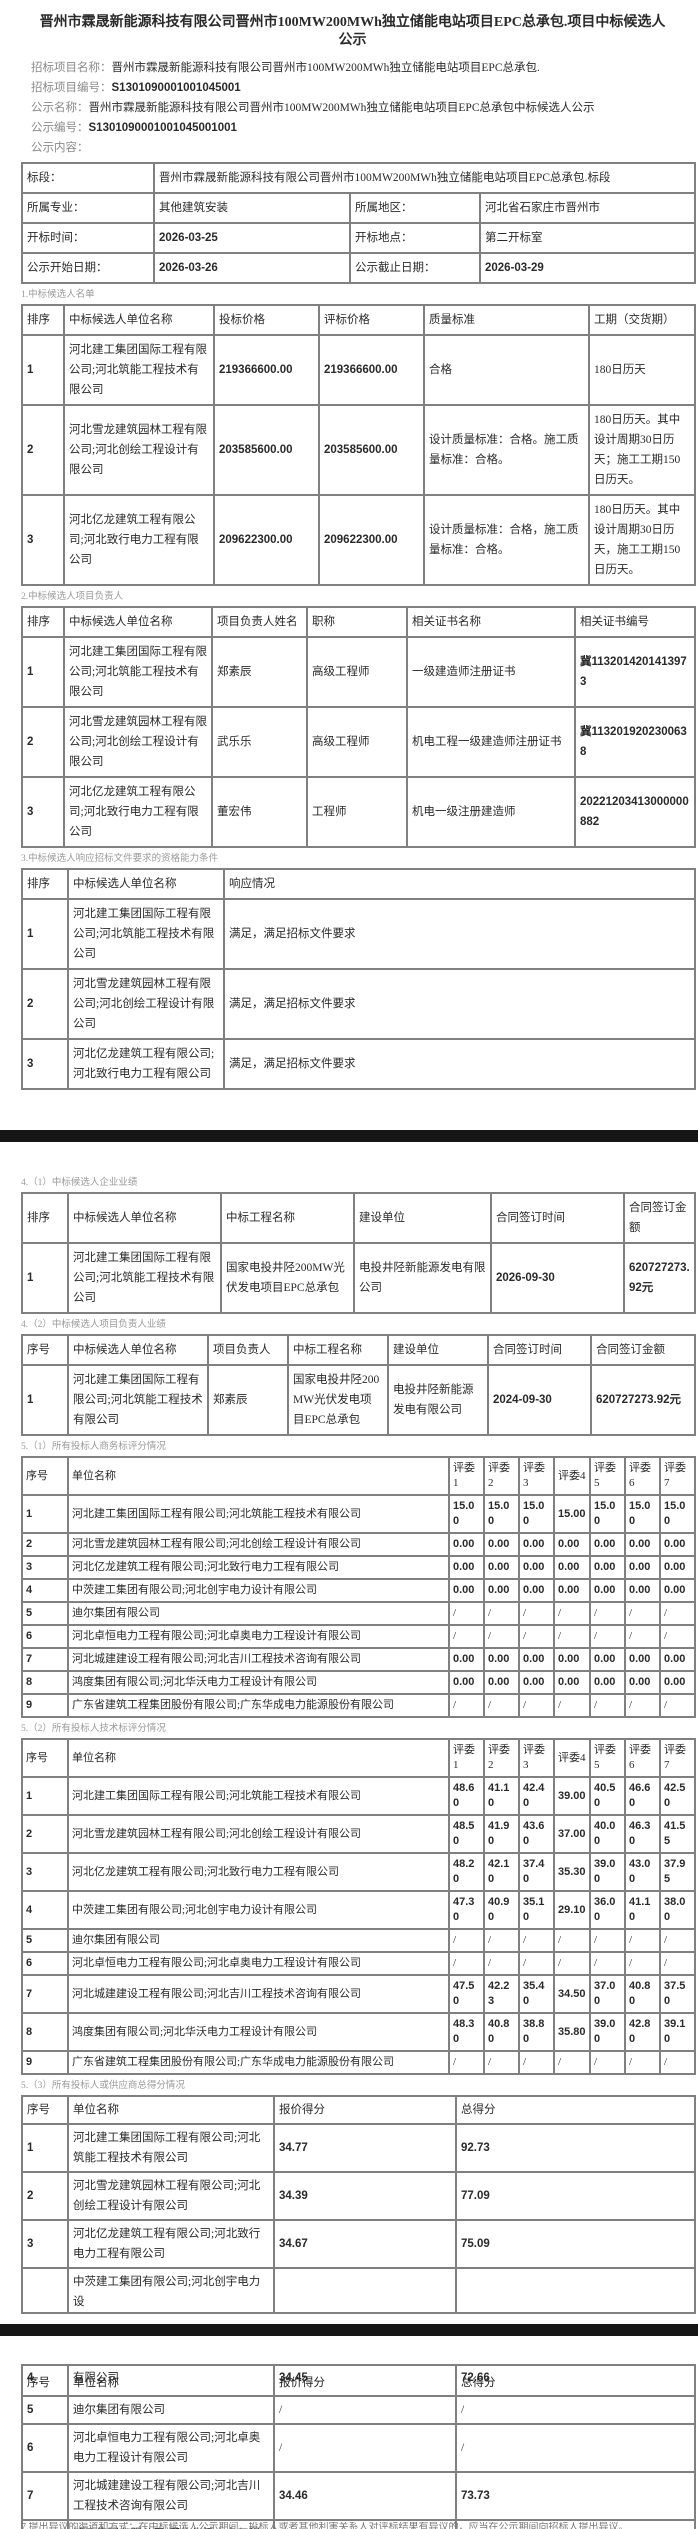 Image resolution: width=698 pixels, height=2529 pixels. Describe the element at coordinates (252, 238) in the screenshot. I see `table-cell: 2026-03-25` at that location.